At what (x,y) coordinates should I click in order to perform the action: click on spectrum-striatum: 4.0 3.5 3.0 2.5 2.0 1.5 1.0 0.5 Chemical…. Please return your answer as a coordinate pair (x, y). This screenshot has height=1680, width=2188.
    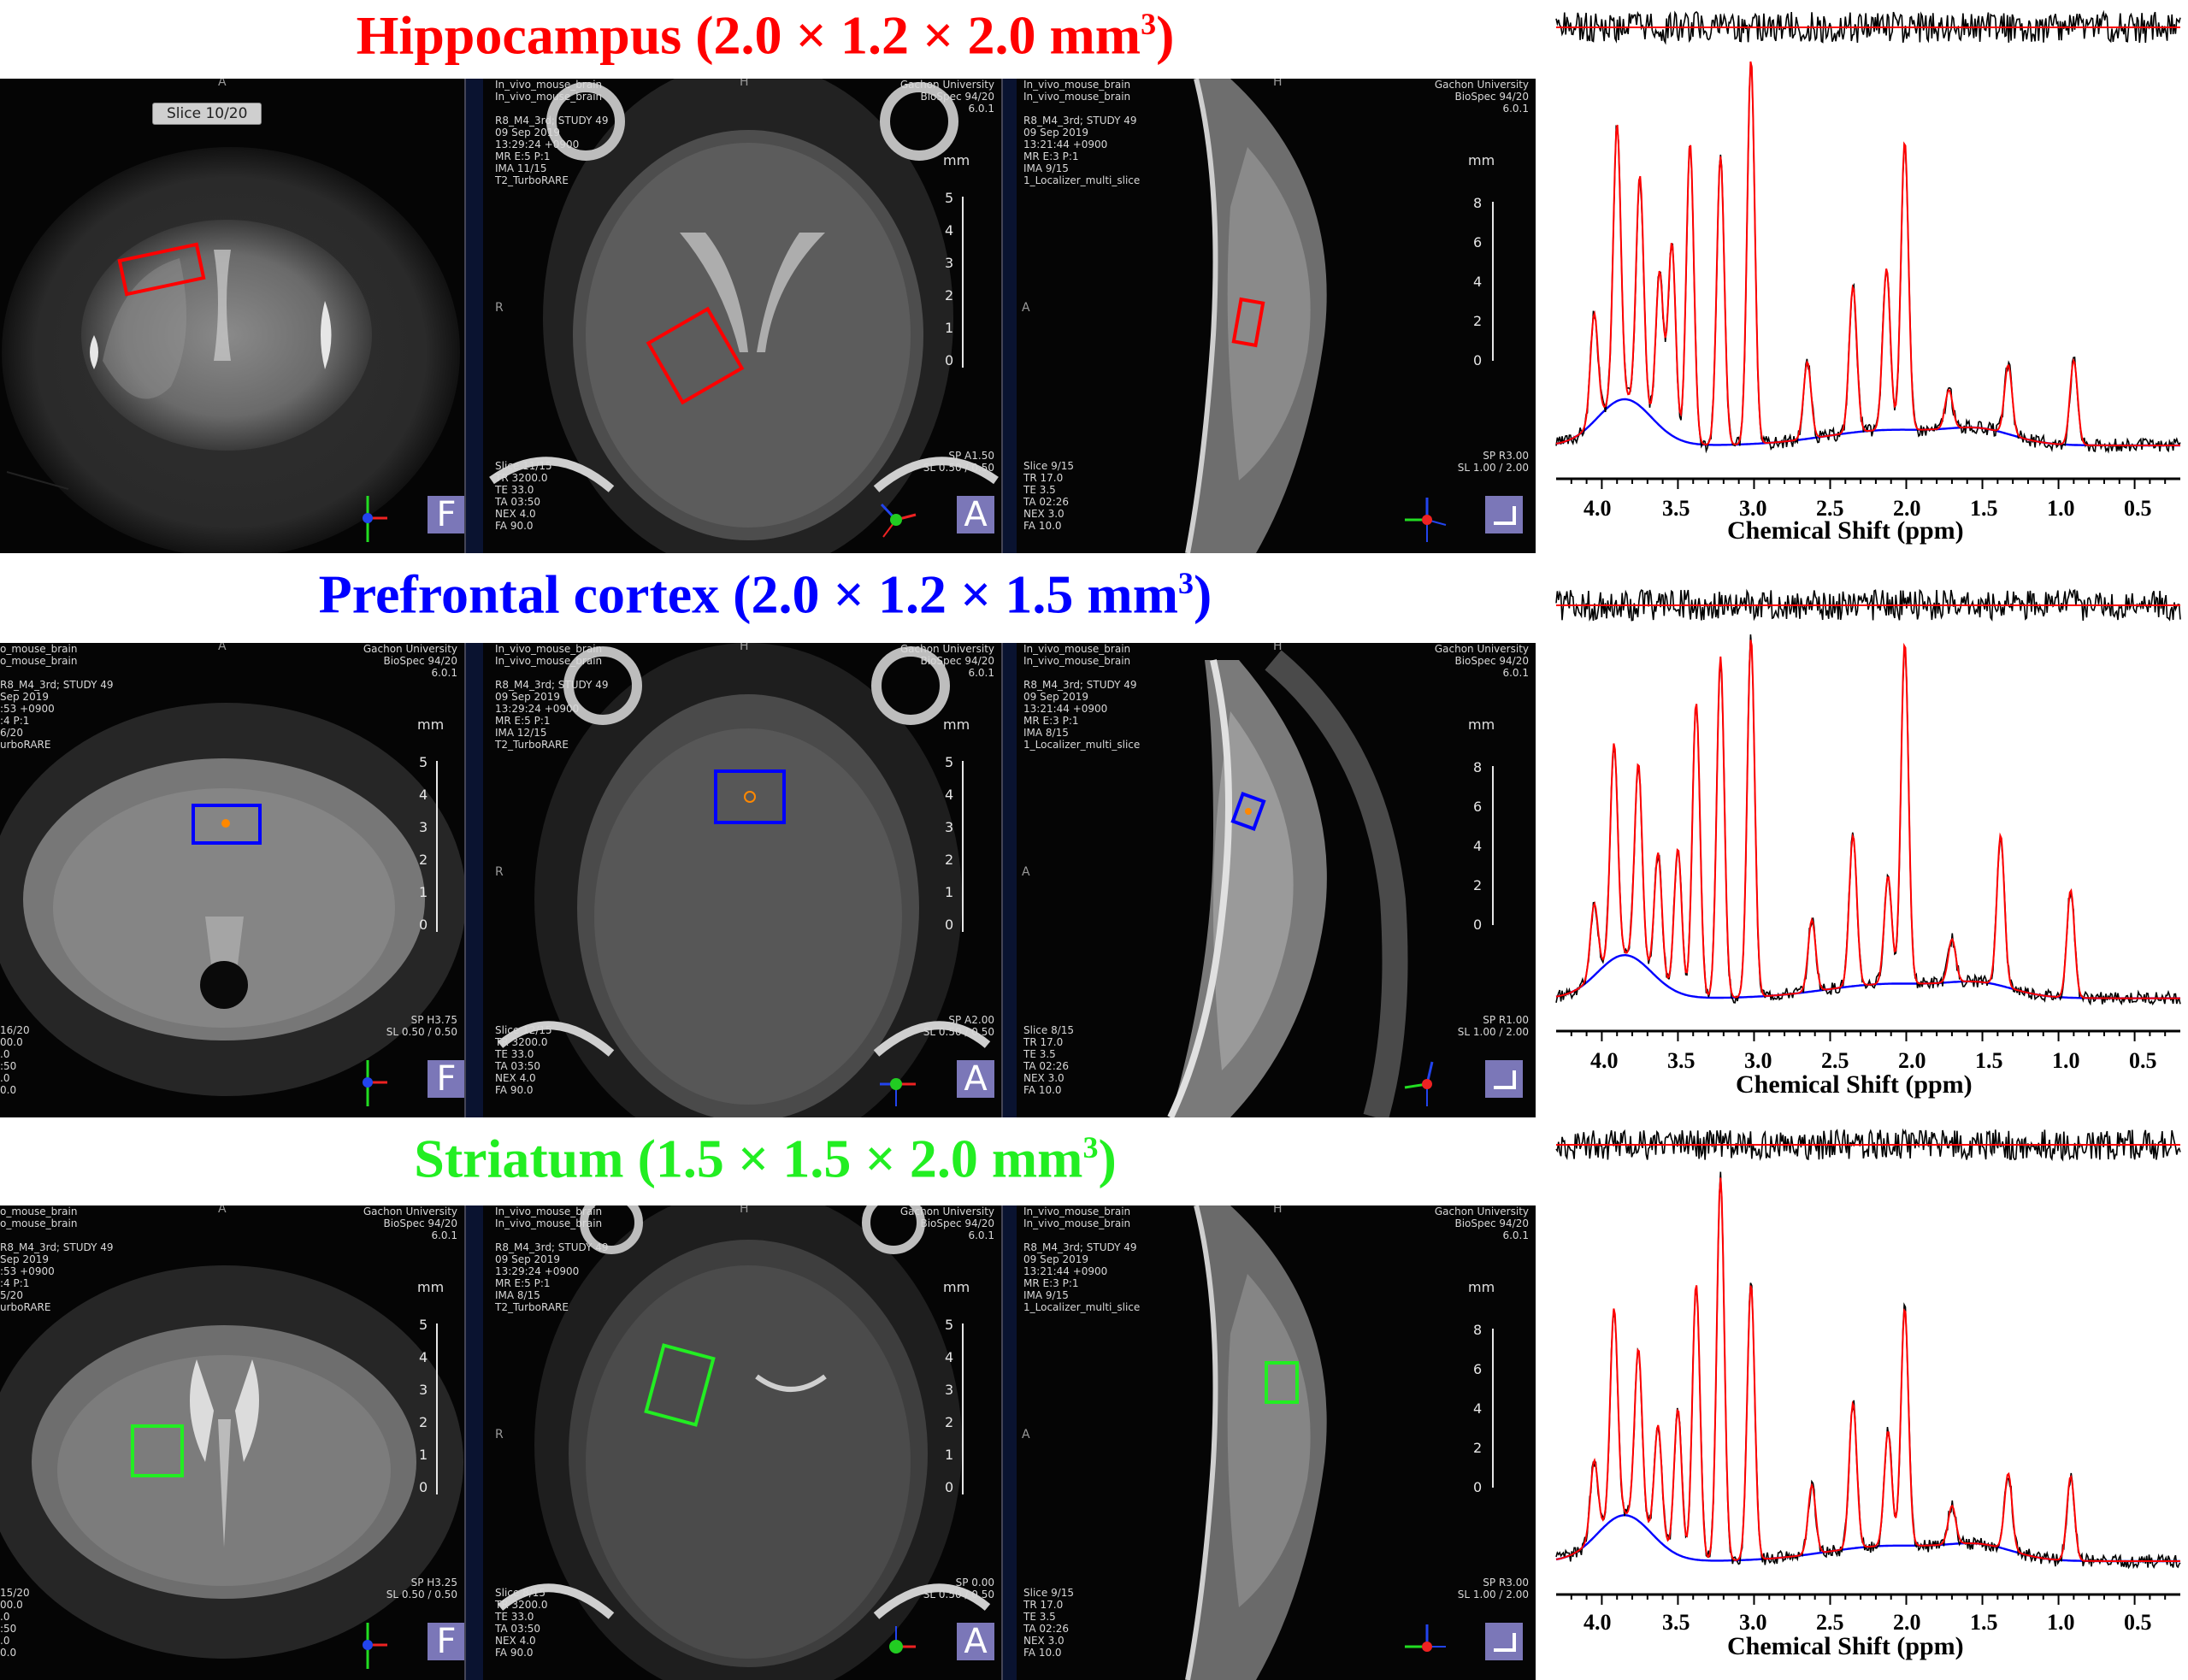
    Looking at the image, I should click on (1864, 1389).